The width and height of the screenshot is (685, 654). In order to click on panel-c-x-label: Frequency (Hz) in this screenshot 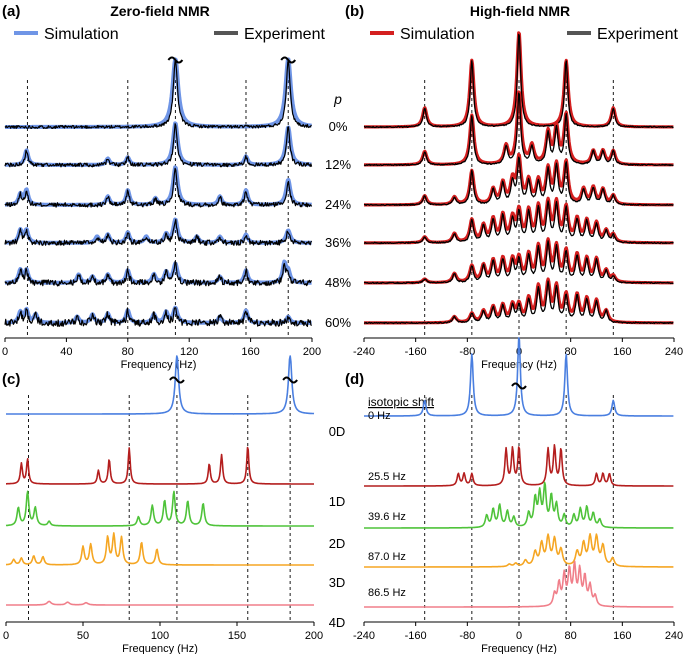, I will do `click(160, 648)`.